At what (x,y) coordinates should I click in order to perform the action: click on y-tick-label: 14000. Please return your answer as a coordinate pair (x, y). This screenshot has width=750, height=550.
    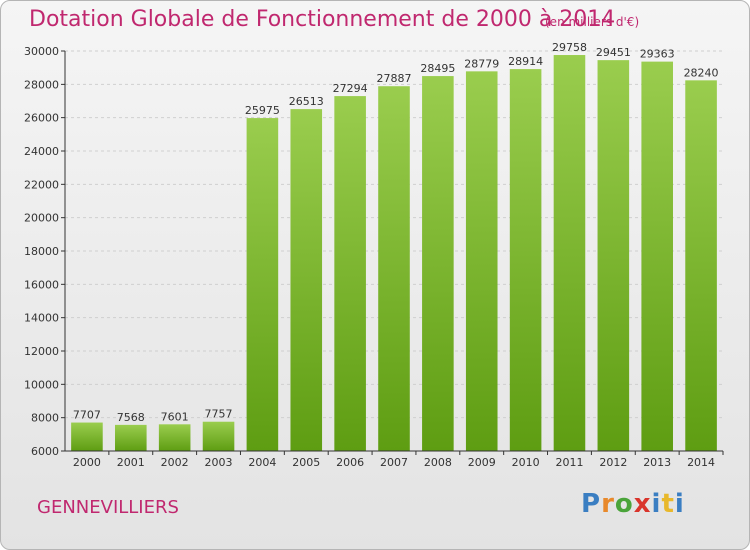
    Looking at the image, I should click on (41, 318).